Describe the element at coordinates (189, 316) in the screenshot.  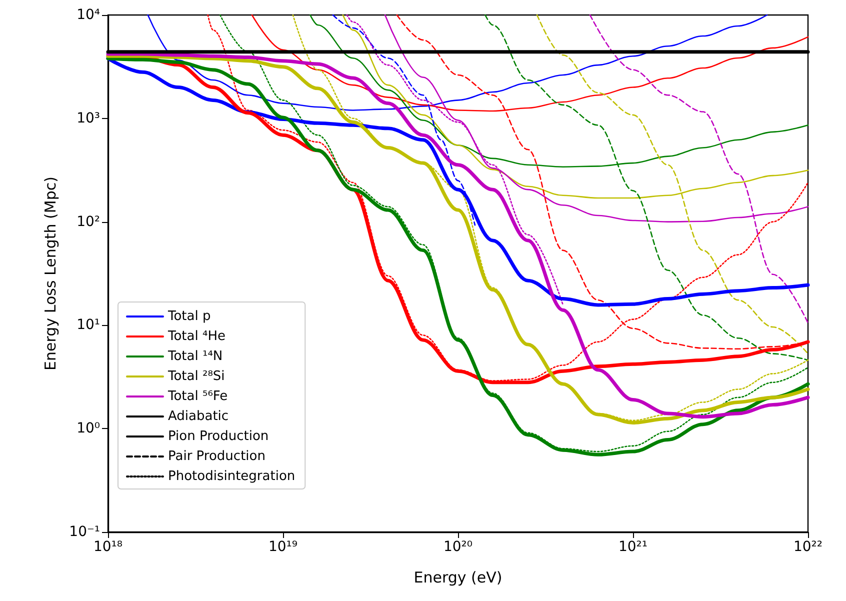
I see `legend-label: Total p` at that location.